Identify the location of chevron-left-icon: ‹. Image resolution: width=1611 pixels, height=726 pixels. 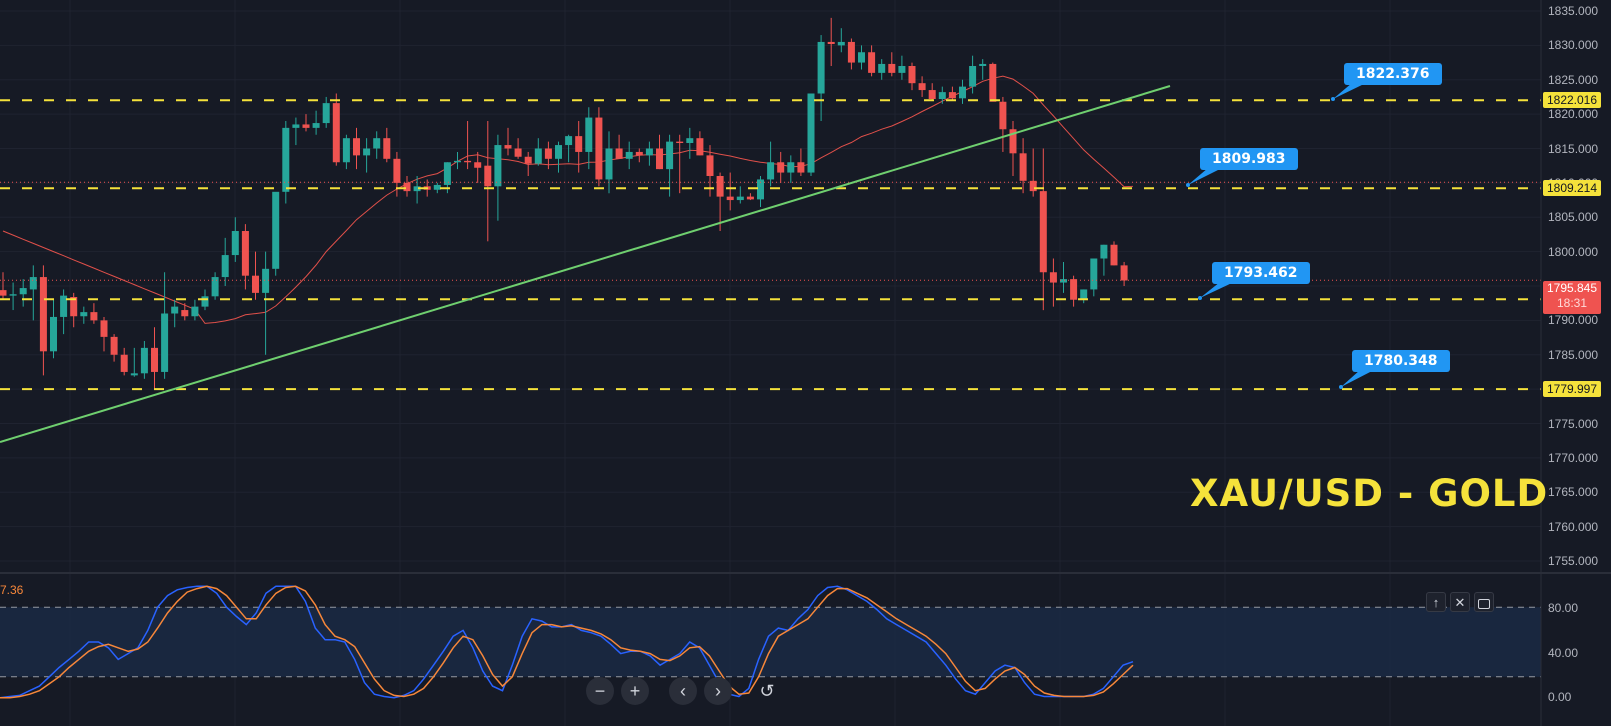
(683, 691).